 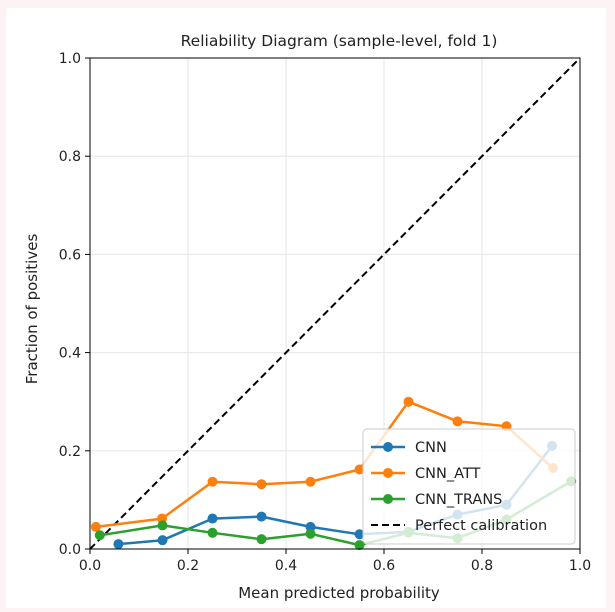 What do you see at coordinates (90, 566) in the screenshot?
I see `x-tick-label: 0.0` at bounding box center [90, 566].